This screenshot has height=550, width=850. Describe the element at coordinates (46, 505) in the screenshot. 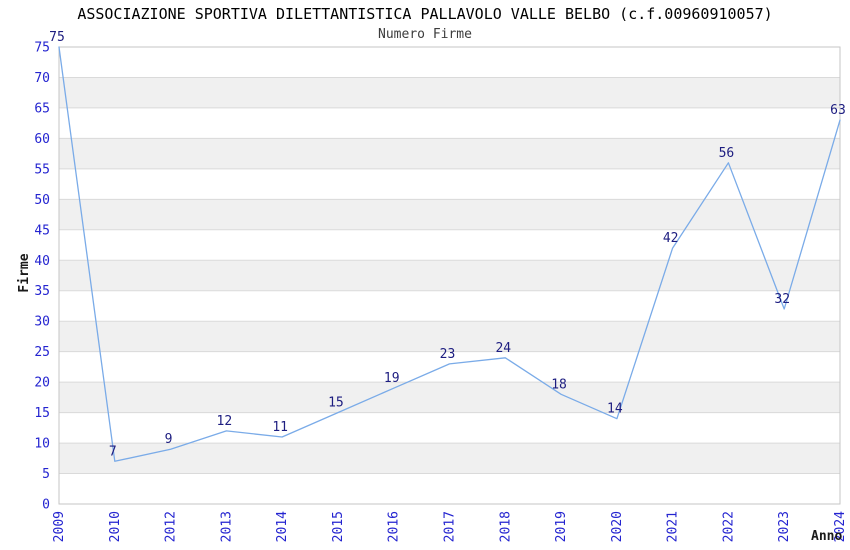

I see `y-tick-label: 0` at that location.